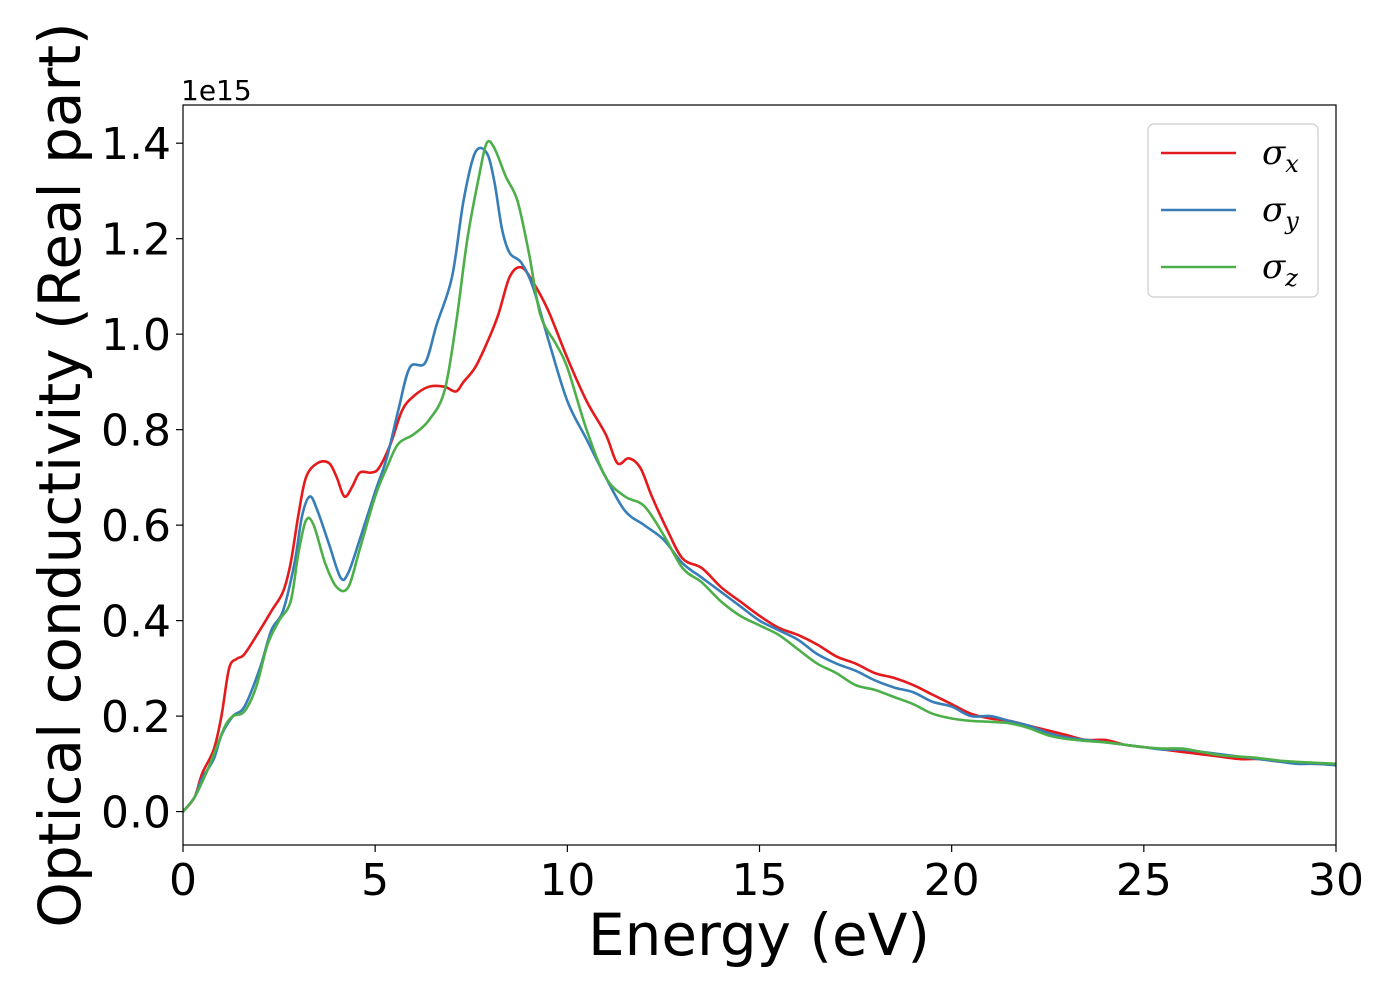 Image resolution: width=1400 pixels, height=1000 pixels. Describe the element at coordinates (1280, 269) in the screenshot. I see `legend-label-z: σz` at that location.